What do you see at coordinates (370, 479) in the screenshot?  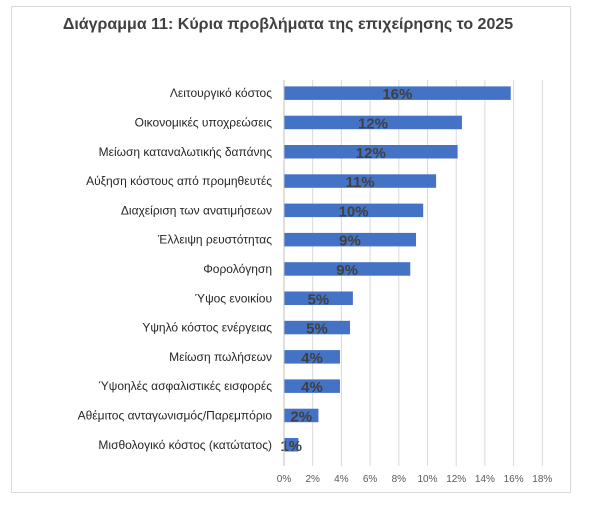 I see `x-tick-label: 6%` at bounding box center [370, 479].